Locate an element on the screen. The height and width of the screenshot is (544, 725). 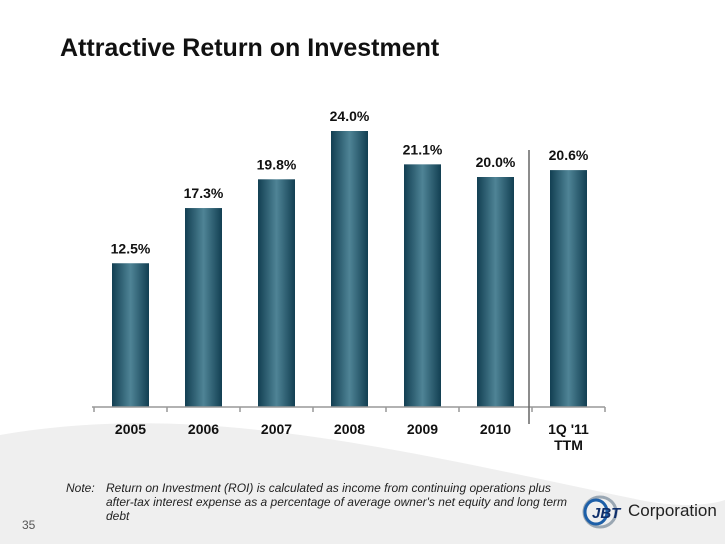
logo-text: Corporation is located at coordinates (672, 510).